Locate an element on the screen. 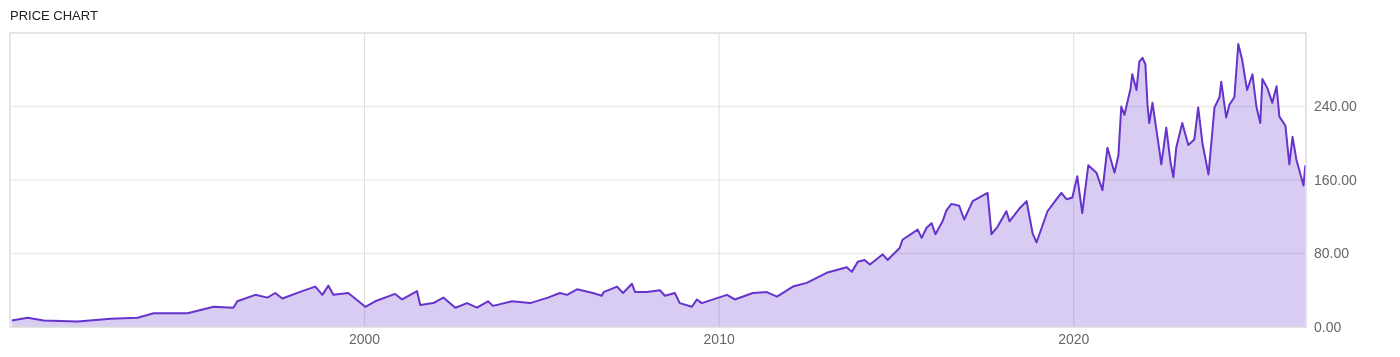  y-tick-label: 240.00 is located at coordinates (1336, 106).